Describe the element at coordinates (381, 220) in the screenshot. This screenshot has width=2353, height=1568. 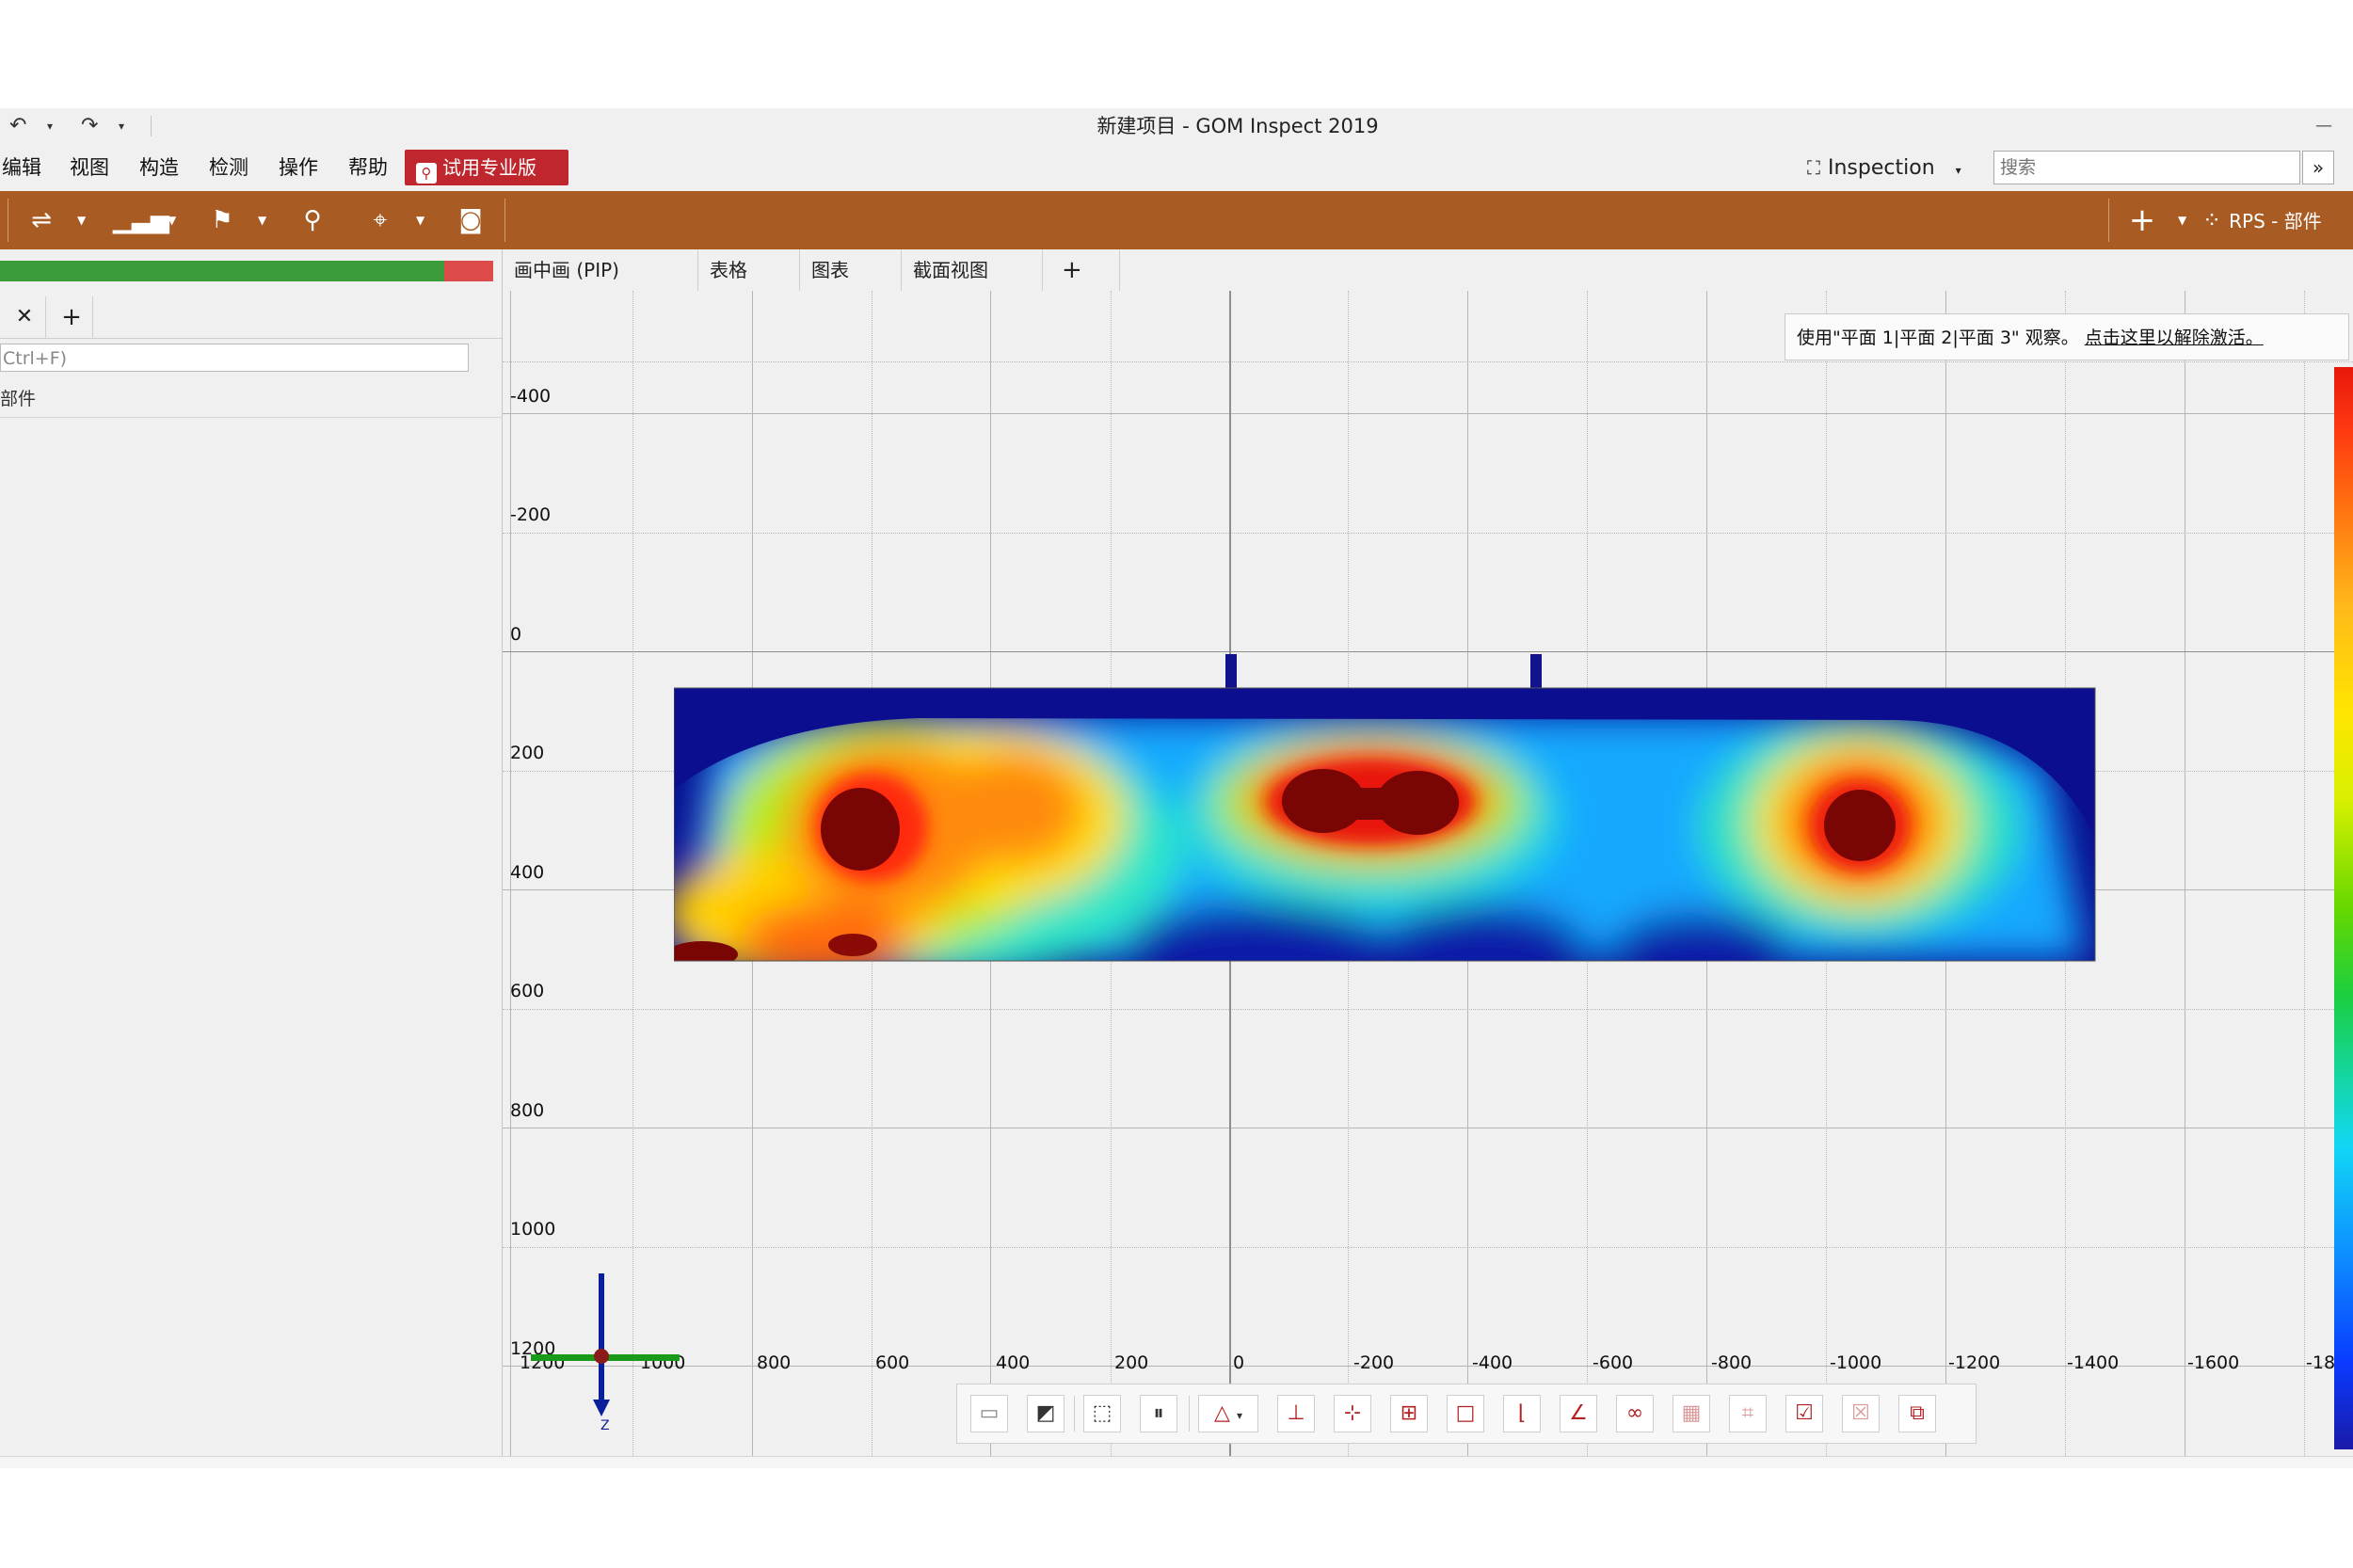
I see `crosshair-icon: ⌖` at that location.